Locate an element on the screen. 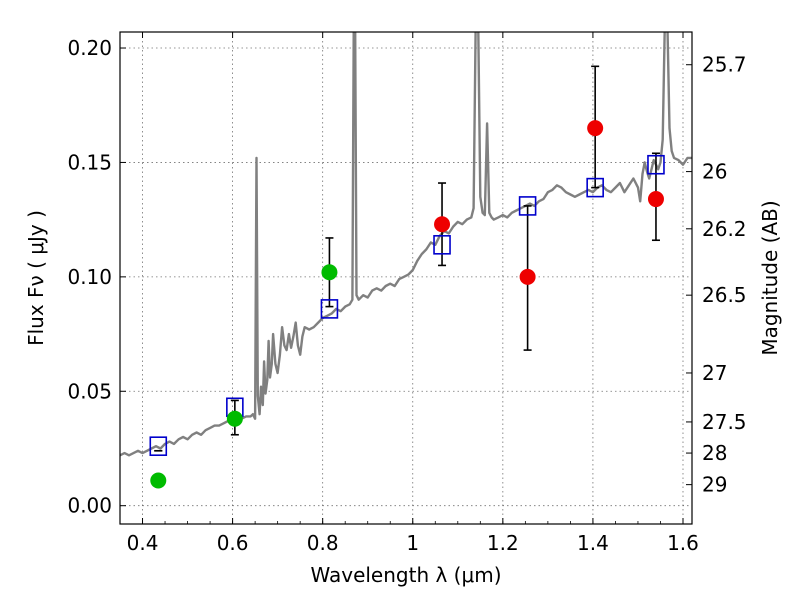 This screenshot has width=800, height=600. x-tick-label: 1 is located at coordinates (412, 543).